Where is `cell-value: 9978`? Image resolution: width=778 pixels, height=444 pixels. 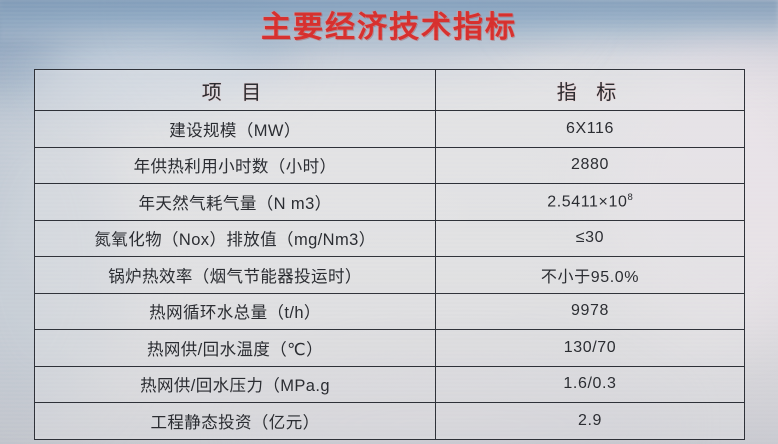 cell-value: 9978 is located at coordinates (590, 311).